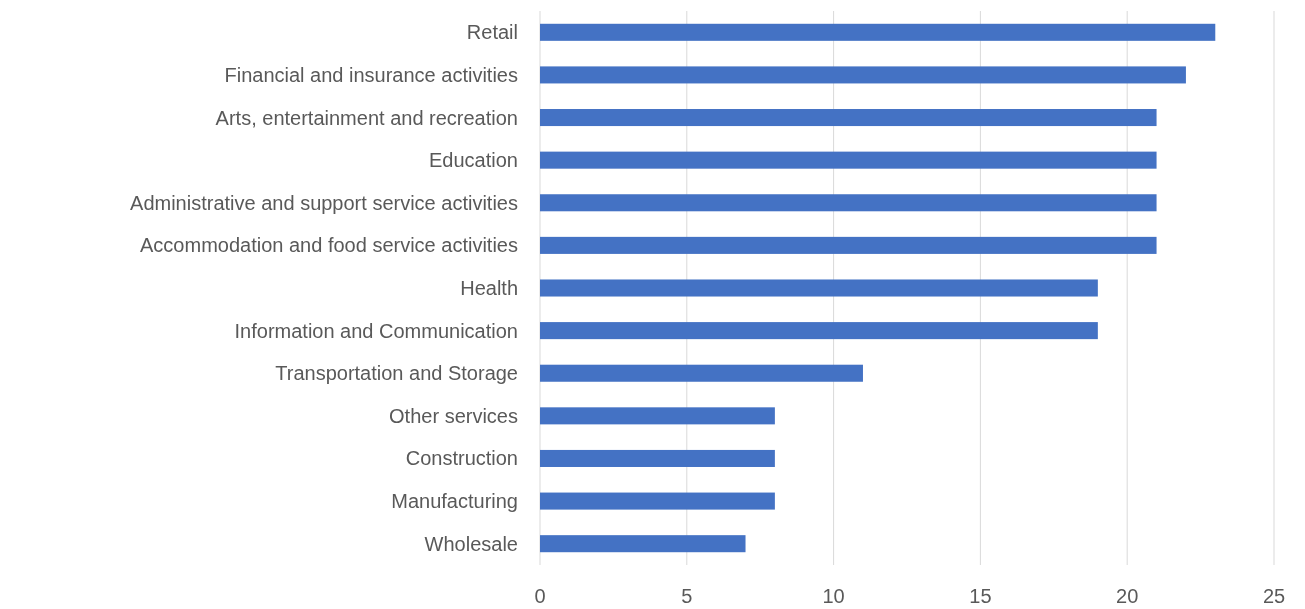 This screenshot has height=609, width=1305. What do you see at coordinates (454, 501) in the screenshot?
I see `y-tick-label: Manufacturing` at bounding box center [454, 501].